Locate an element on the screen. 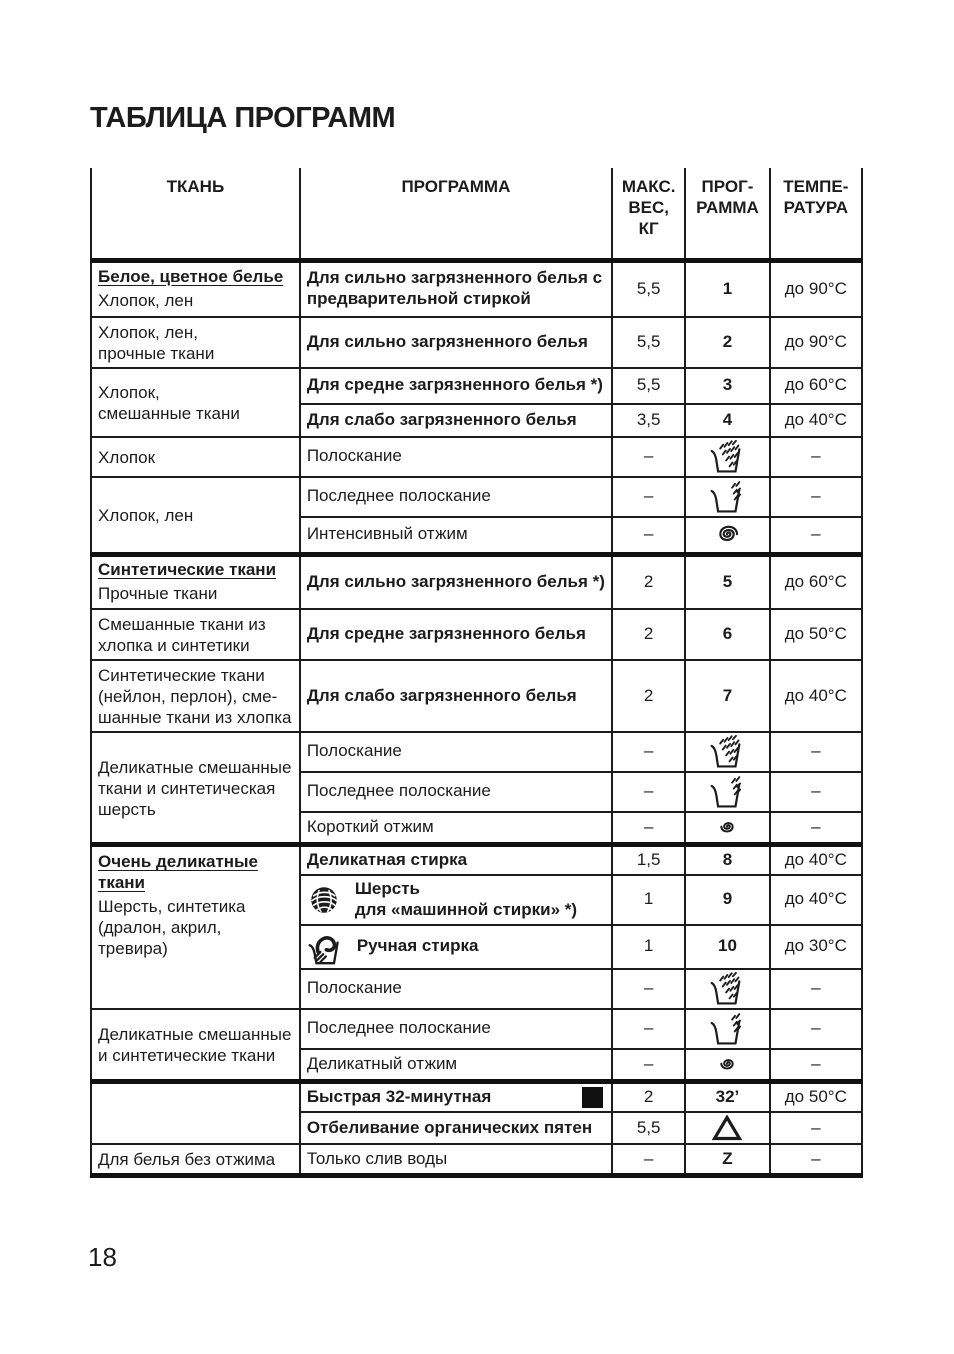 This screenshot has height=1354, width=954. fabric-cell-empty is located at coordinates (195, 1112).